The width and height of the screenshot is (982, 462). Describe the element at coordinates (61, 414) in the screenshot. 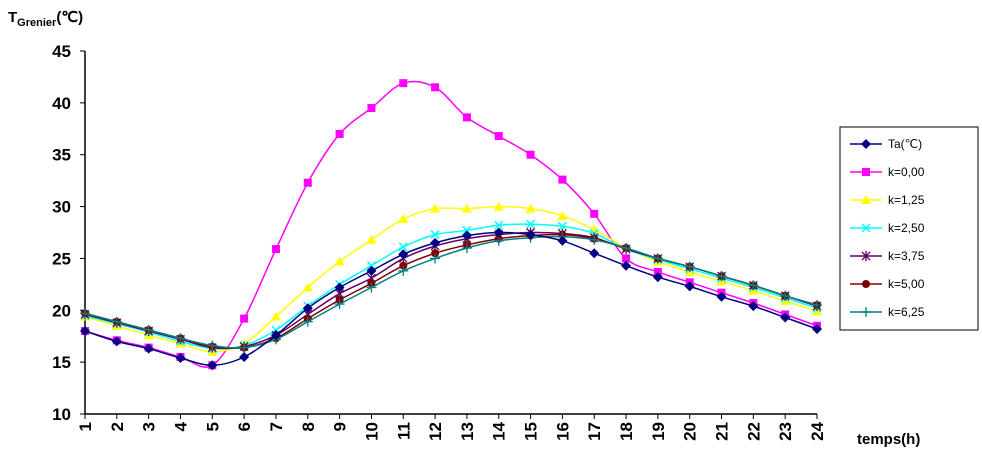

I see `y-tick-label: 10` at that location.